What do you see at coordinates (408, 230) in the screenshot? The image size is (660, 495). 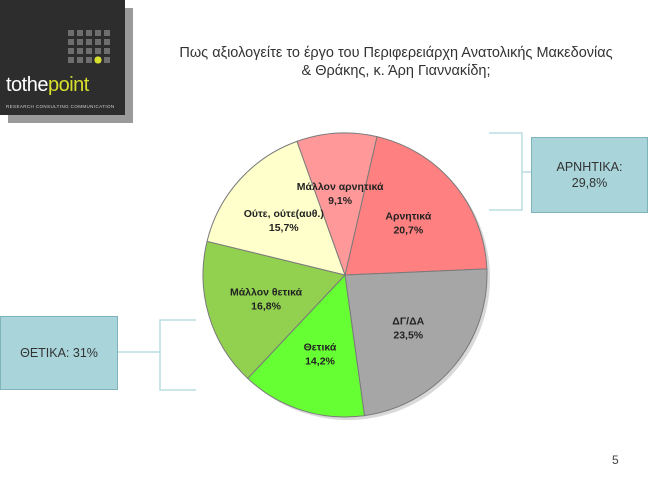 I see `slice-value-label: 20,7%` at bounding box center [408, 230].